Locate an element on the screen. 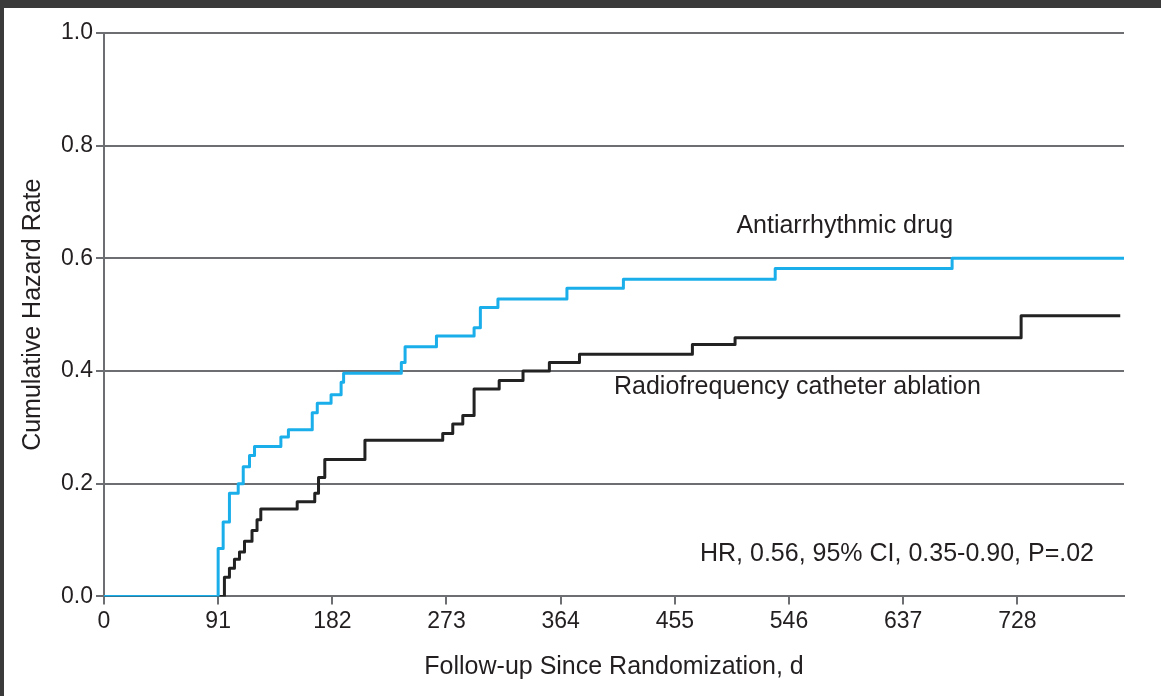 Image resolution: width=1161 pixels, height=696 pixels. y-tick-label: 0.8 is located at coordinates (76, 144).